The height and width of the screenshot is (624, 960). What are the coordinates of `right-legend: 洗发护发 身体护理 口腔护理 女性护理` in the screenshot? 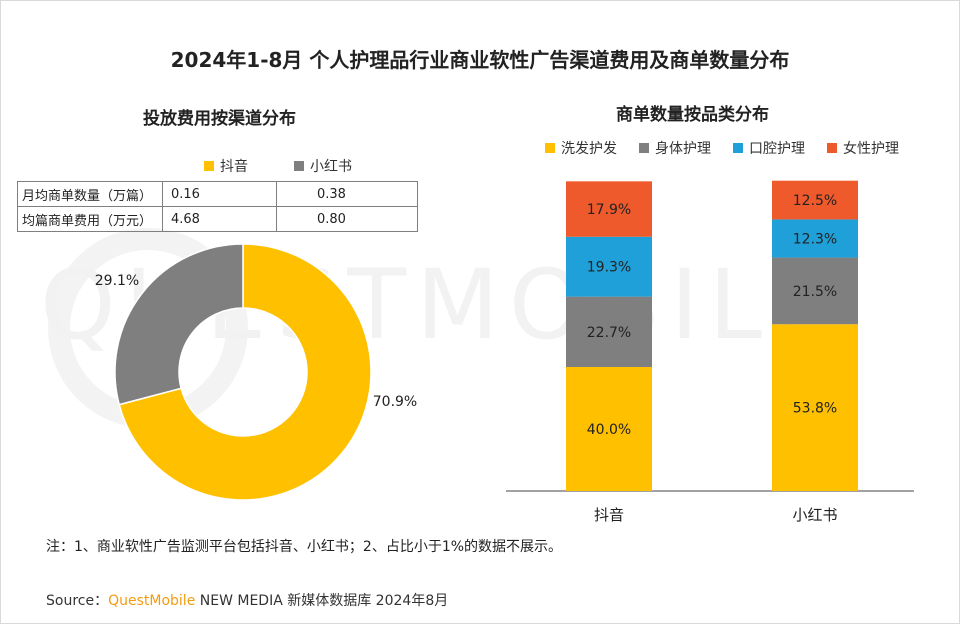 It's located at (733, 148).